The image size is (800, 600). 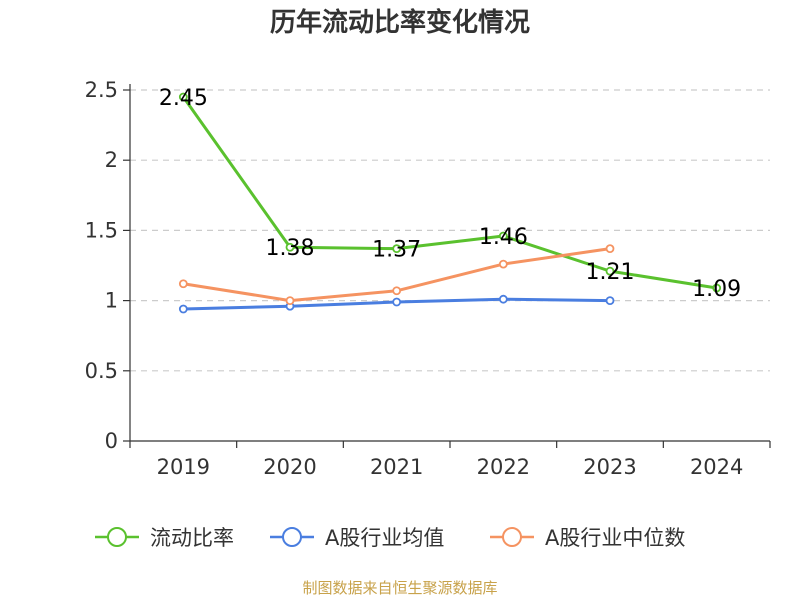 What do you see at coordinates (399, 588) in the screenshot?
I see `source-note: 制图数据来自恒生聚源数据库` at bounding box center [399, 588].